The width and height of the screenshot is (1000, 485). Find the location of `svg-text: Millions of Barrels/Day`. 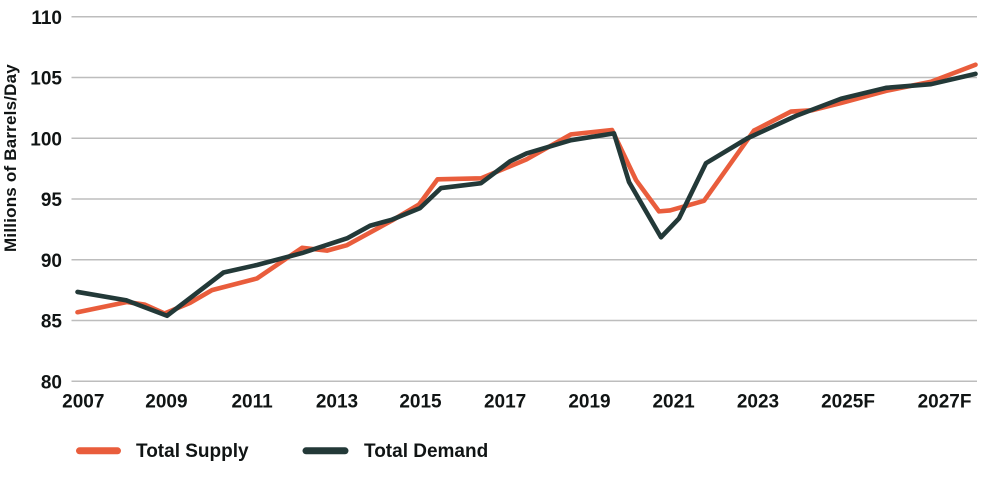

svg-text: Millions of Barrels/Day is located at coordinates (10, 158).